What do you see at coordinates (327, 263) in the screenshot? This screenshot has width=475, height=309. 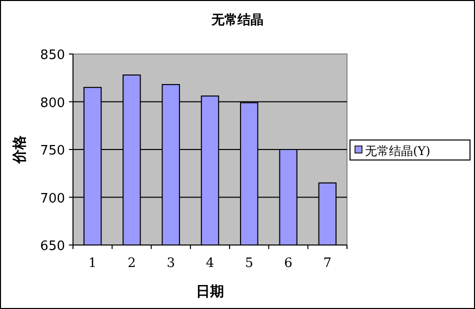 I see `x-tick-label: 7` at bounding box center [327, 263].